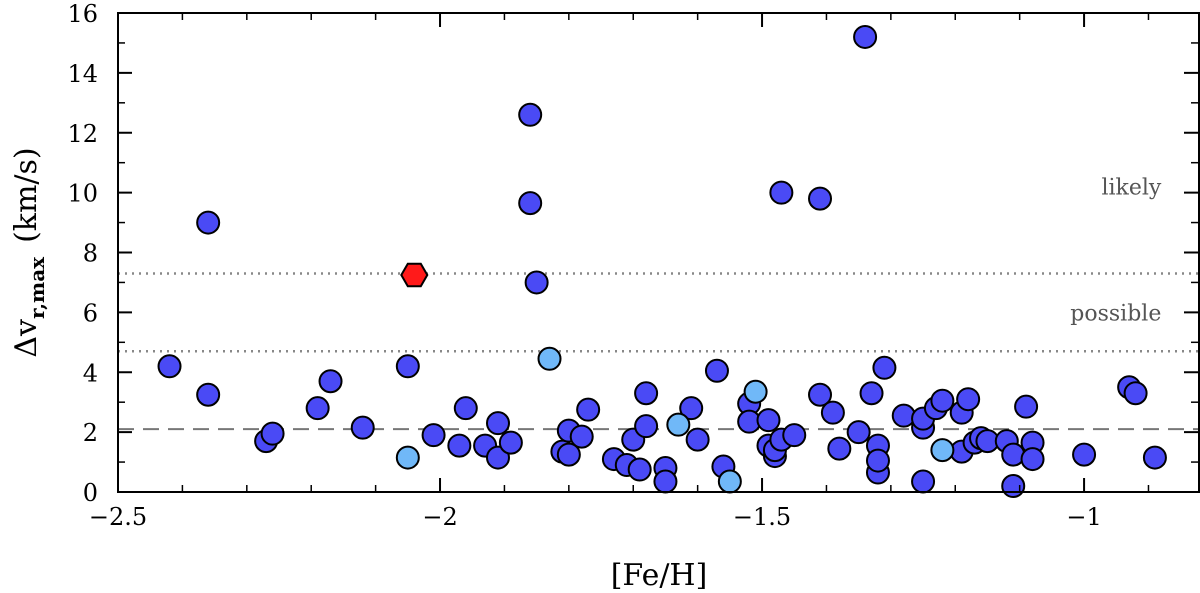 This screenshot has height=593, width=1200. What do you see at coordinates (37, 287) in the screenshot?
I see `y-axis-title-subscript: r,max` at bounding box center [37, 287].